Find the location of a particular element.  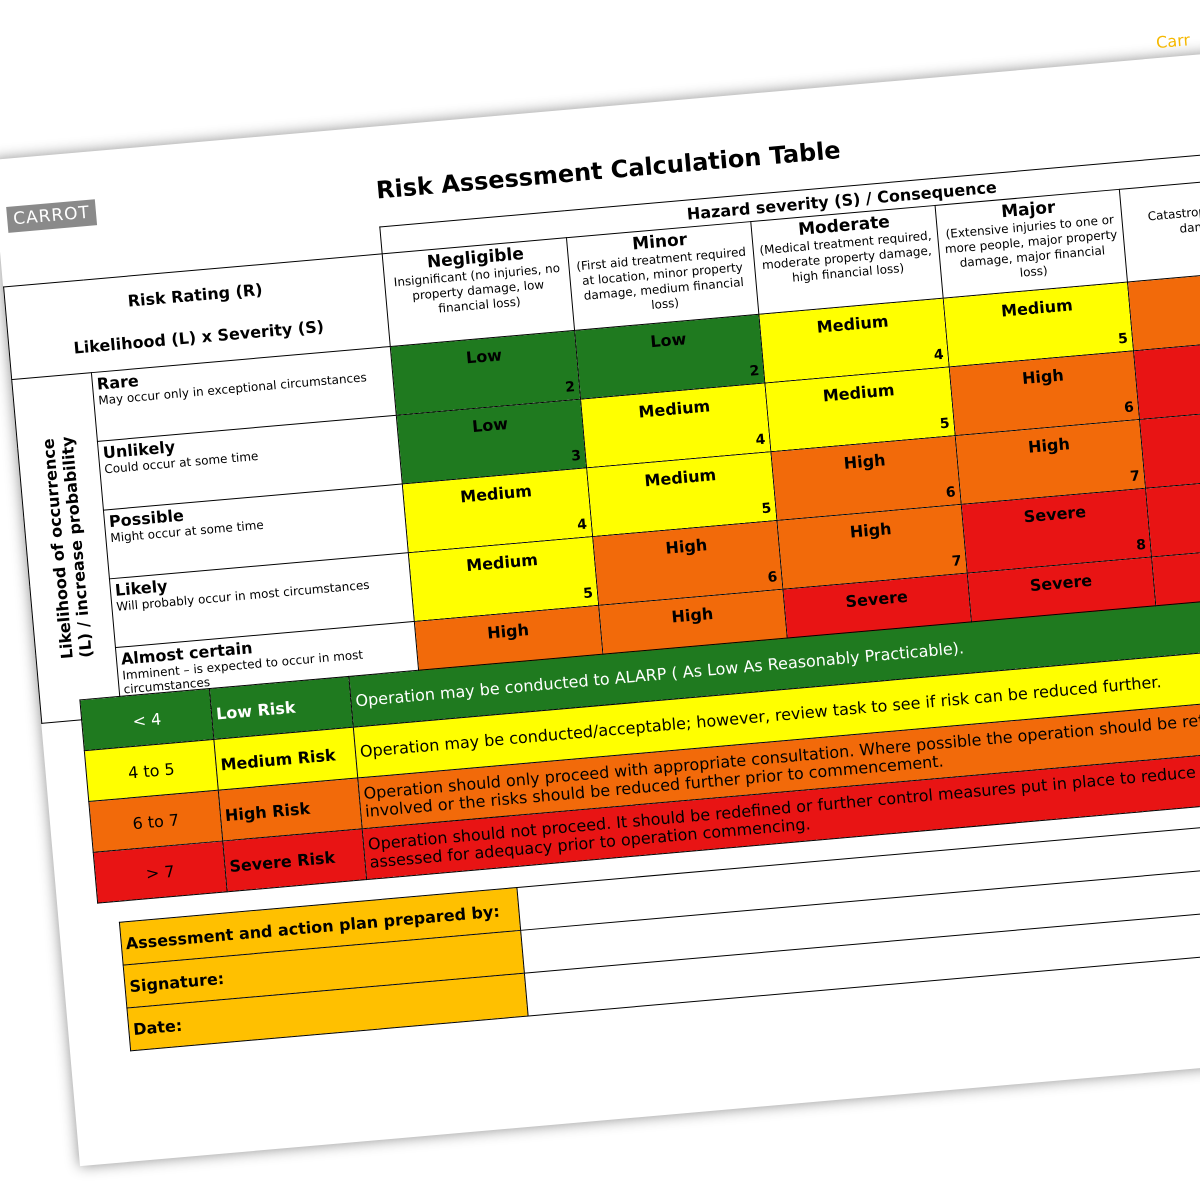

legend-level: Severe Risk is located at coordinates (294, 860).